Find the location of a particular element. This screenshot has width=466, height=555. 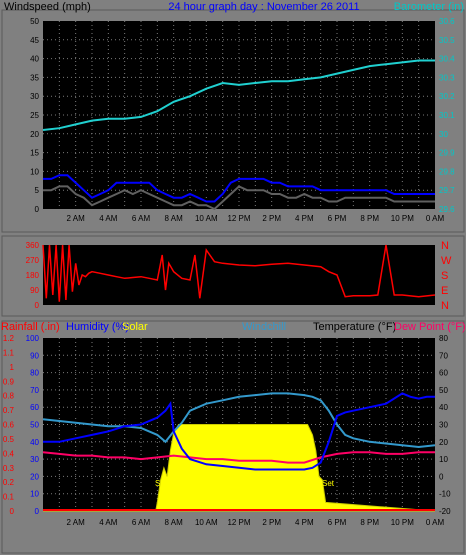

direction-compass-tick: E is located at coordinates (444, 291).